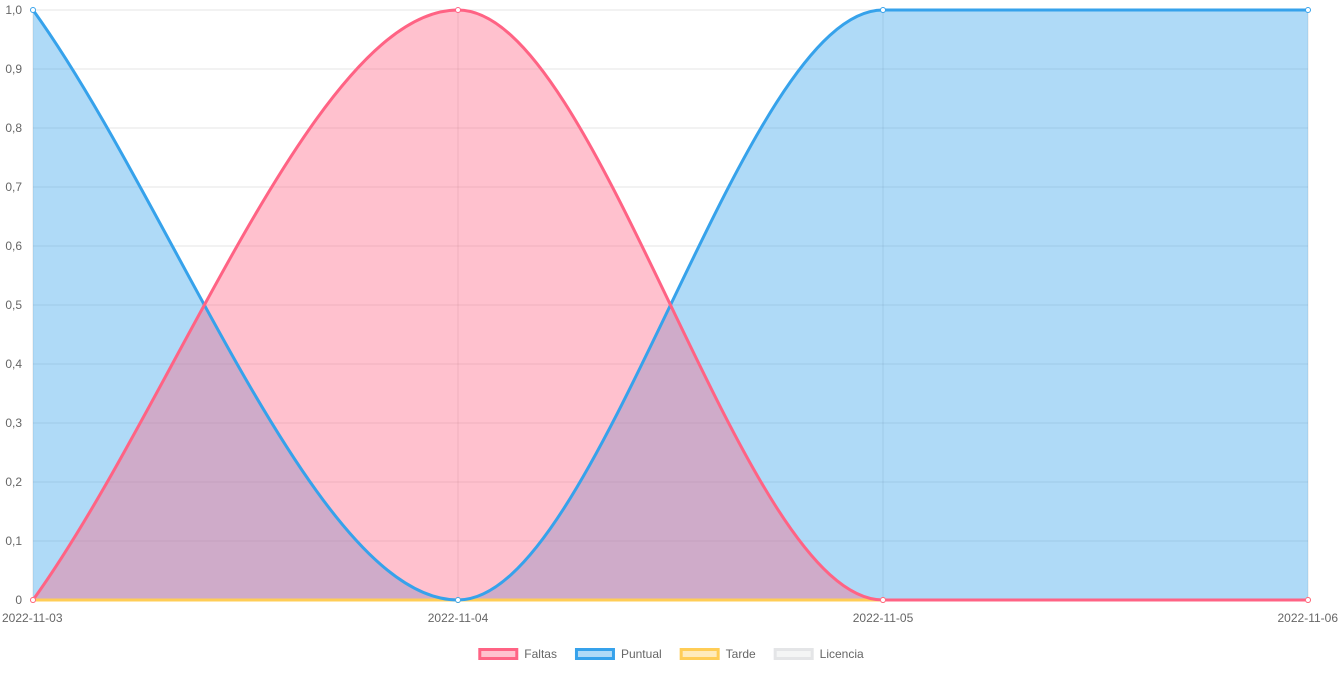 The image size is (1342, 676). What do you see at coordinates (13, 69) in the screenshot?
I see `y-tick-label: 0,9` at bounding box center [13, 69].